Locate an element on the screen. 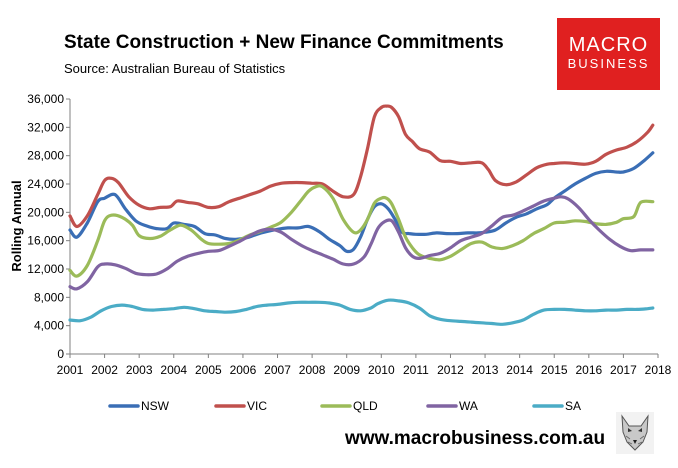 This screenshot has height=468, width=678. wolf-icon is located at coordinates (635, 433).